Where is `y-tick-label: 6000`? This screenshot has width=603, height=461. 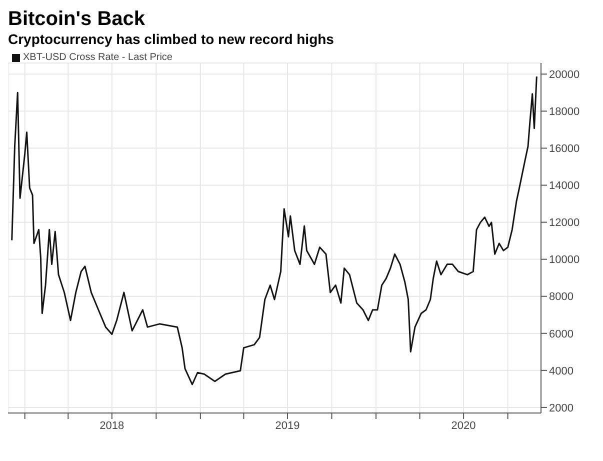 y-tick-label: 6000 is located at coordinates (561, 334).